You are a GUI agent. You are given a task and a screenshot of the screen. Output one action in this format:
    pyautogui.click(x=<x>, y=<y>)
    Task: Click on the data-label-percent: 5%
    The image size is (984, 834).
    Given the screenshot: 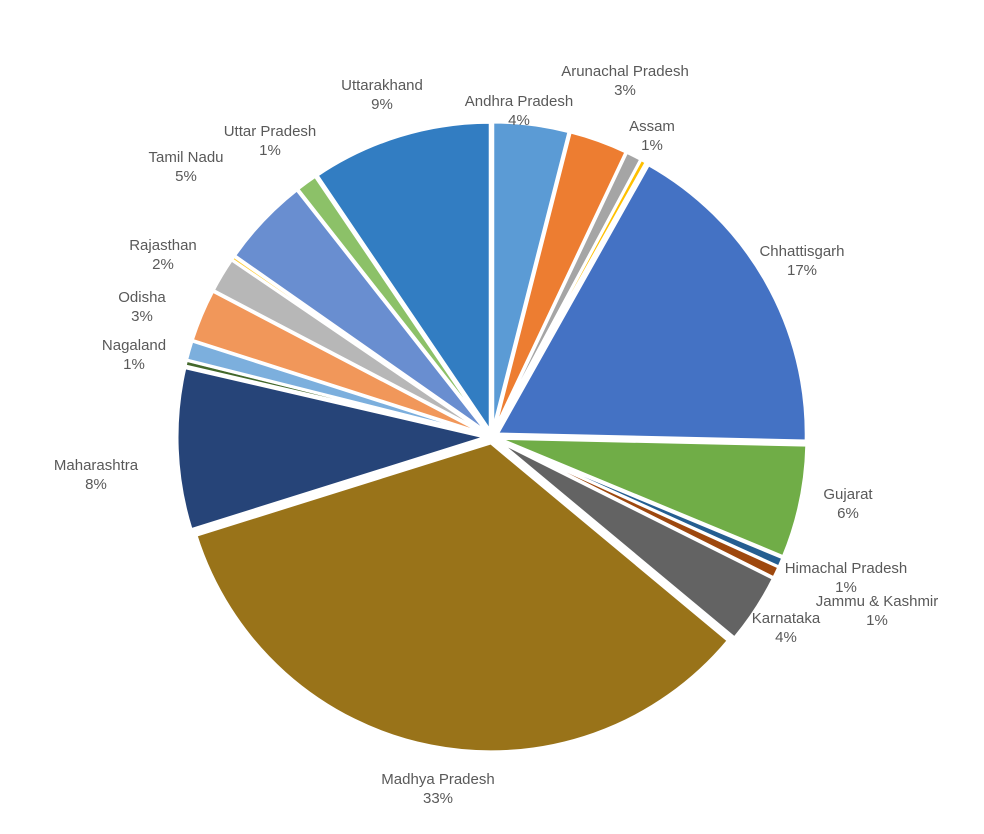 What is the action you would take?
    pyautogui.click(x=186, y=176)
    